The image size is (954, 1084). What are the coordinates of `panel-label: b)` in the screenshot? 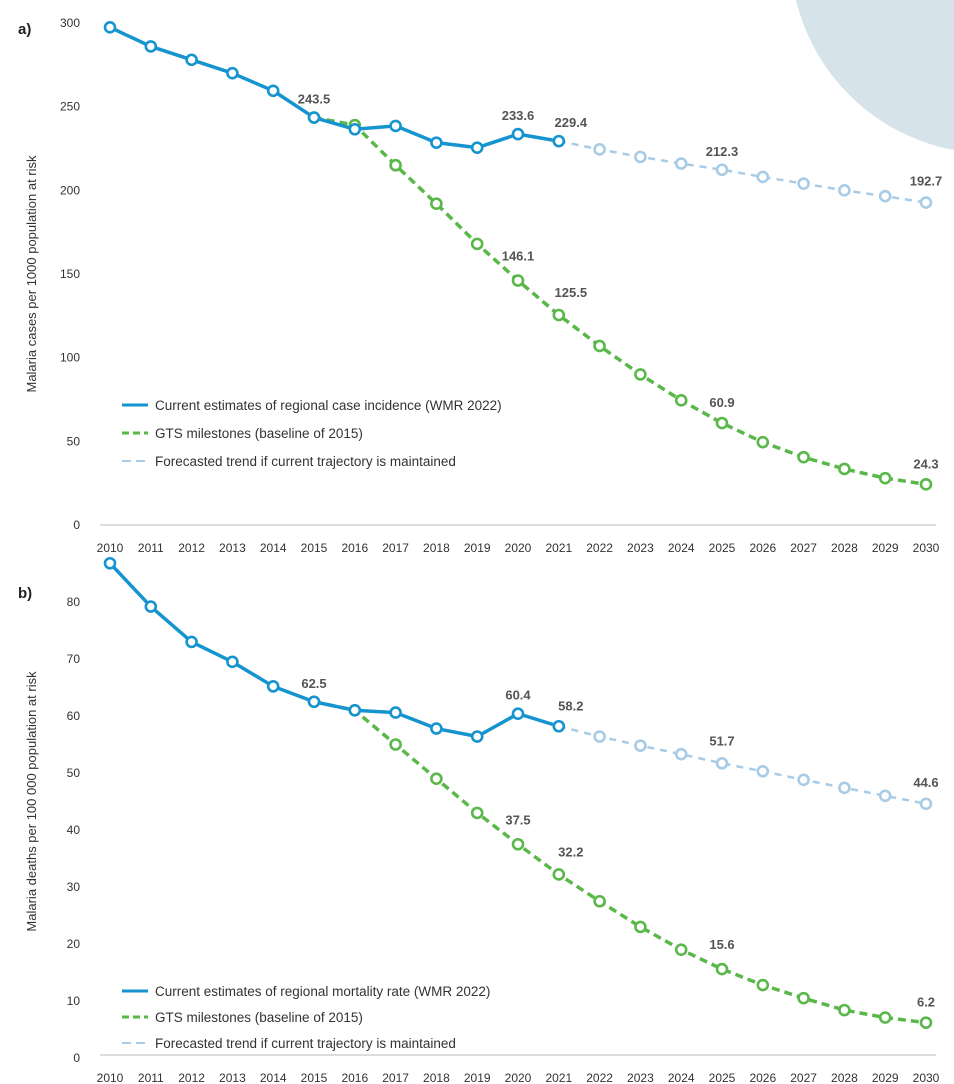 It's located at (25, 593).